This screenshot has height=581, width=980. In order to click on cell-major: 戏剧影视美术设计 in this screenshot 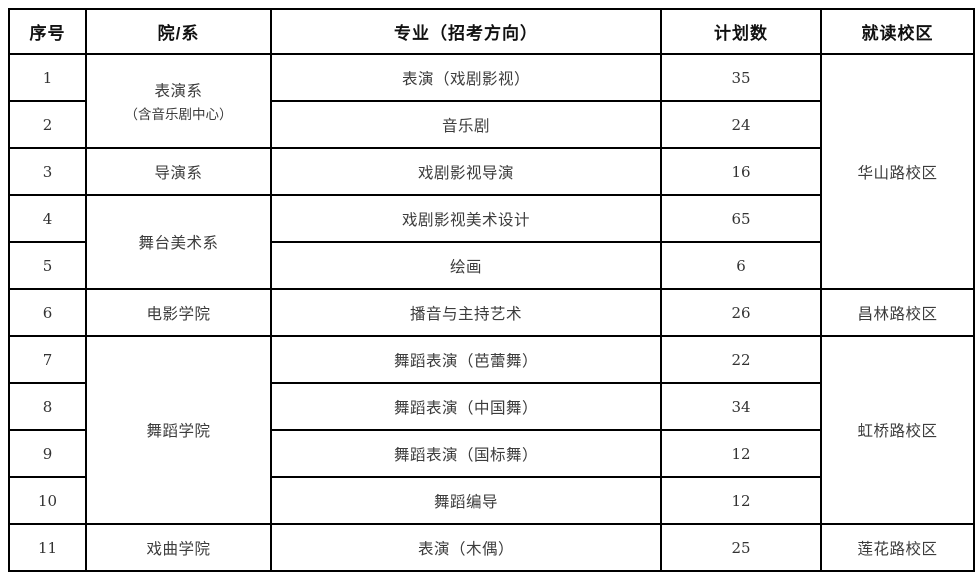, I will do `click(466, 218)`.